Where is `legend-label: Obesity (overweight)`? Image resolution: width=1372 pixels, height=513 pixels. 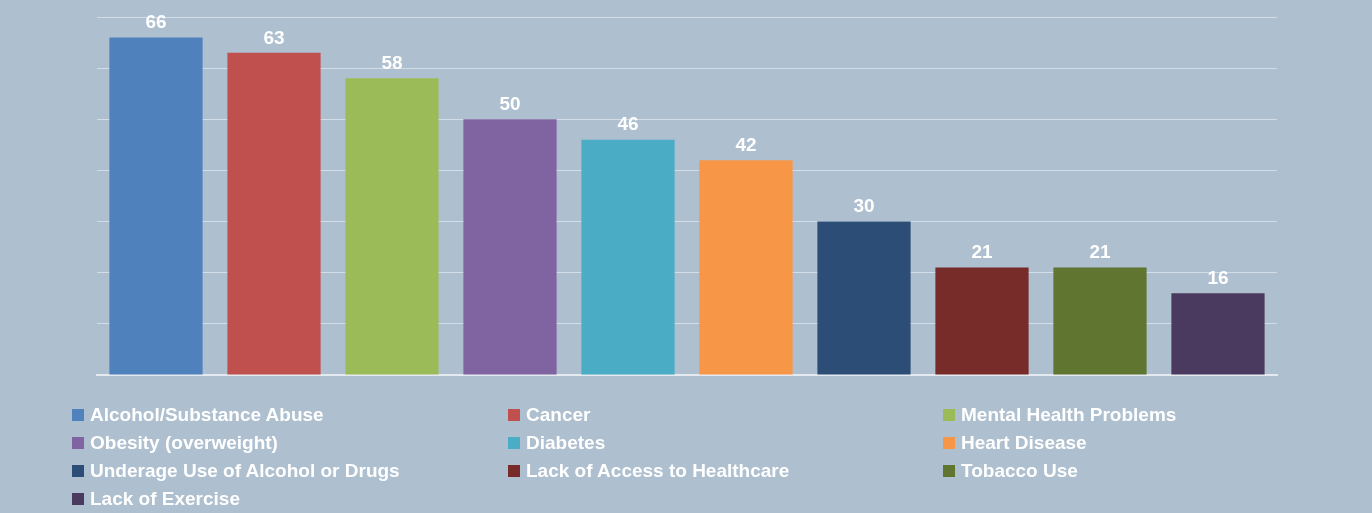
legend-label: Obesity (overweight) is located at coordinates (184, 443).